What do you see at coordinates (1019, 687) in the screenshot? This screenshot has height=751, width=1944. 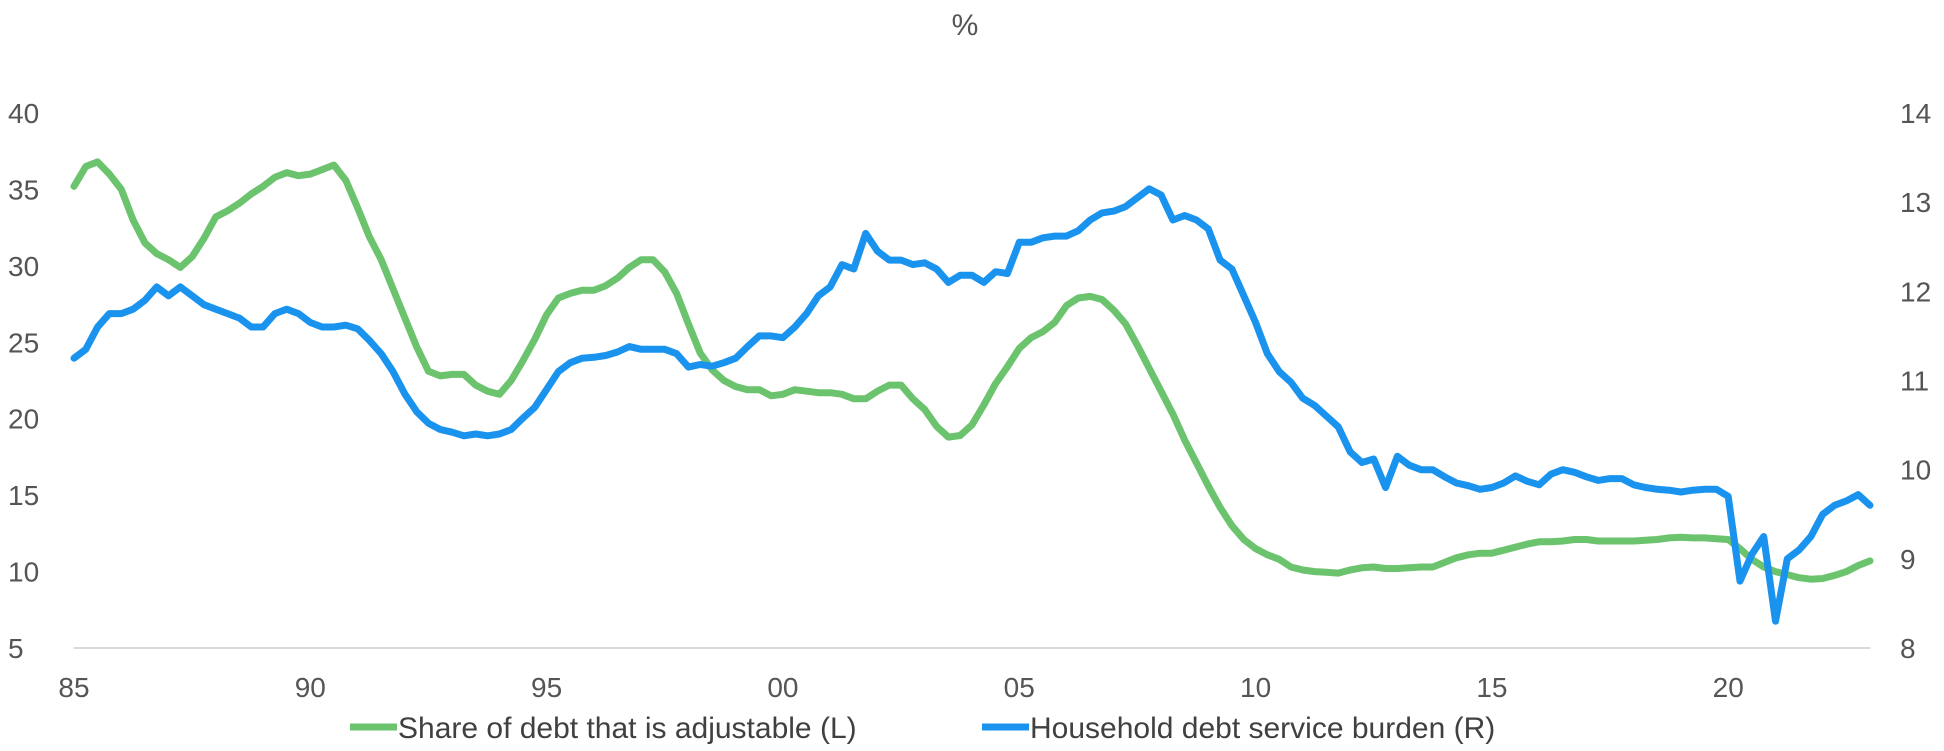 I see `x-tick-label: 05` at bounding box center [1019, 687].